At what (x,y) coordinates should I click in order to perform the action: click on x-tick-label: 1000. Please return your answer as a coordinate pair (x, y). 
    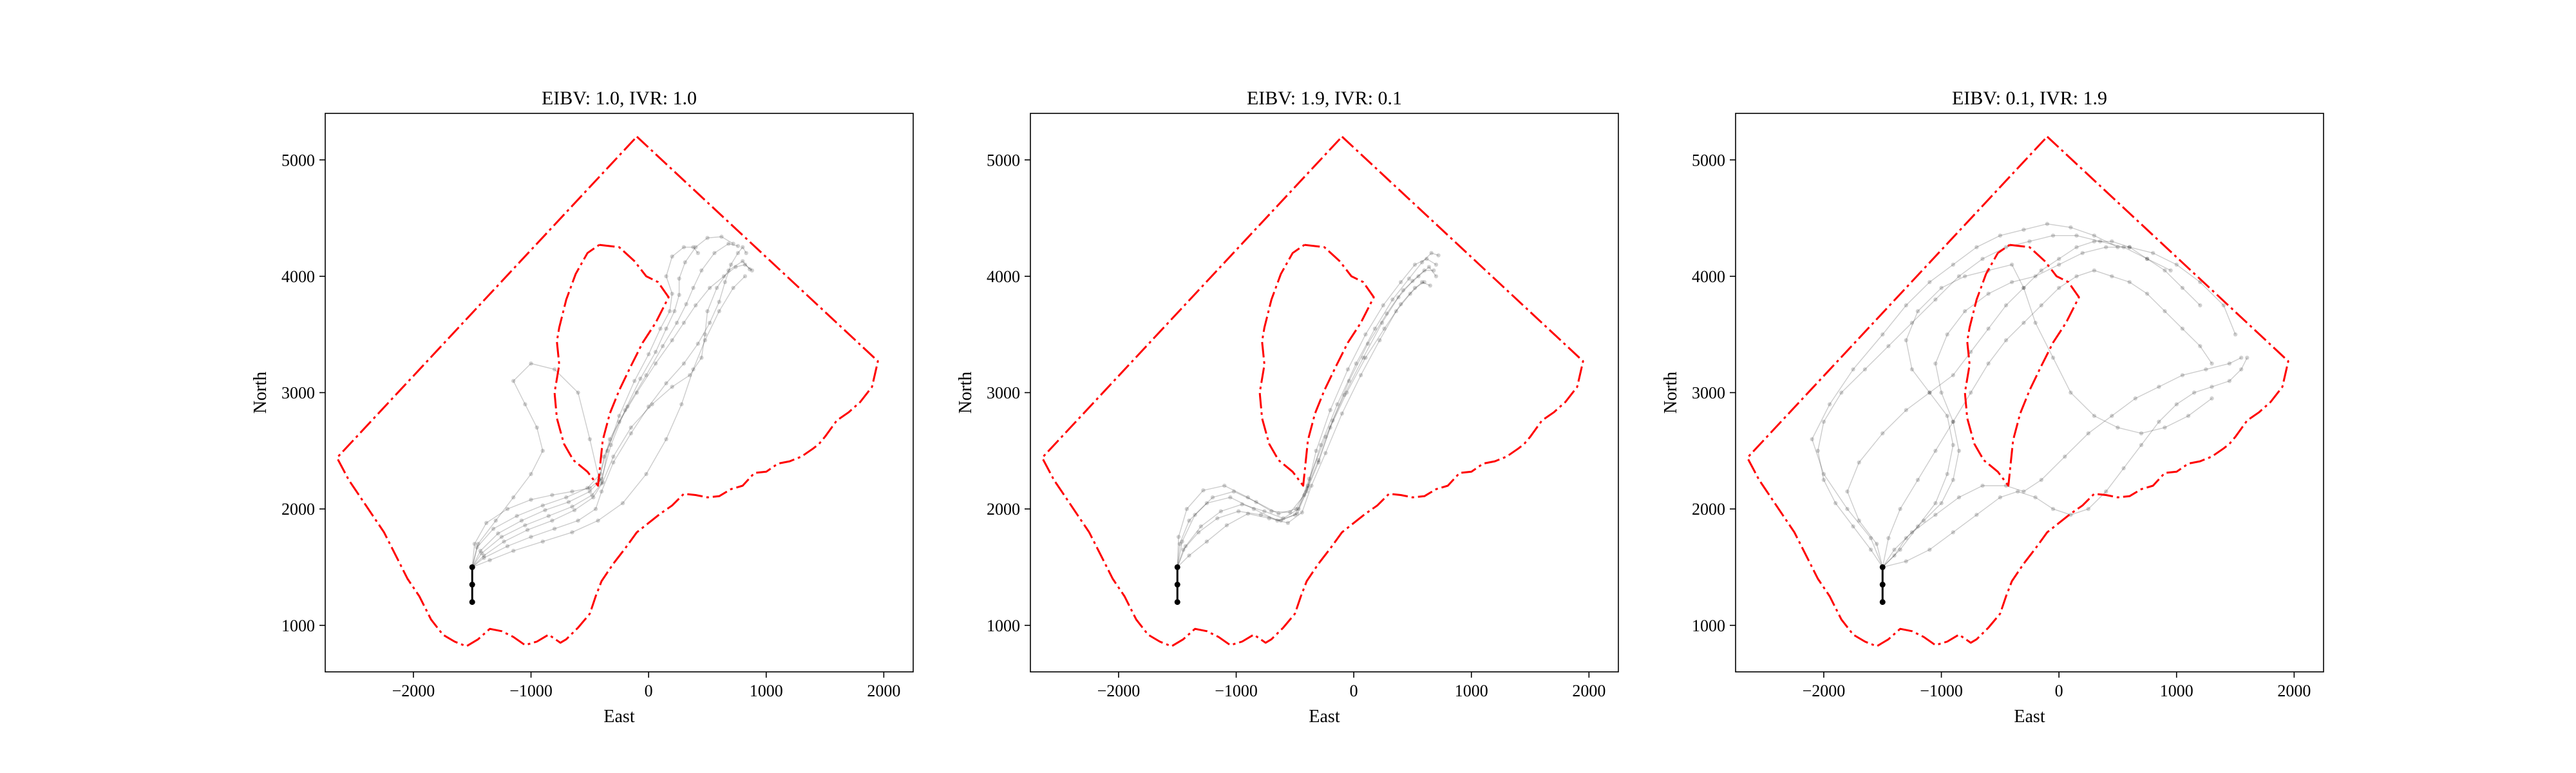
    Looking at the image, I should click on (2176, 691).